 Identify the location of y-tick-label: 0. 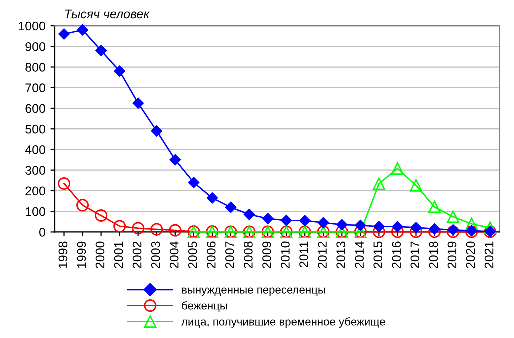
(43, 232).